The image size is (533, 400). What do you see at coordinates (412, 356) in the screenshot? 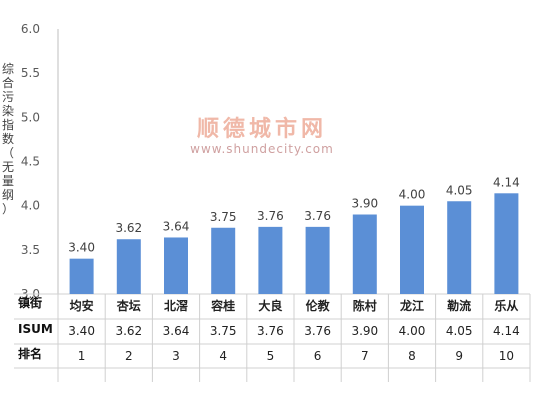
I see `rank-cell: 8` at bounding box center [412, 356].